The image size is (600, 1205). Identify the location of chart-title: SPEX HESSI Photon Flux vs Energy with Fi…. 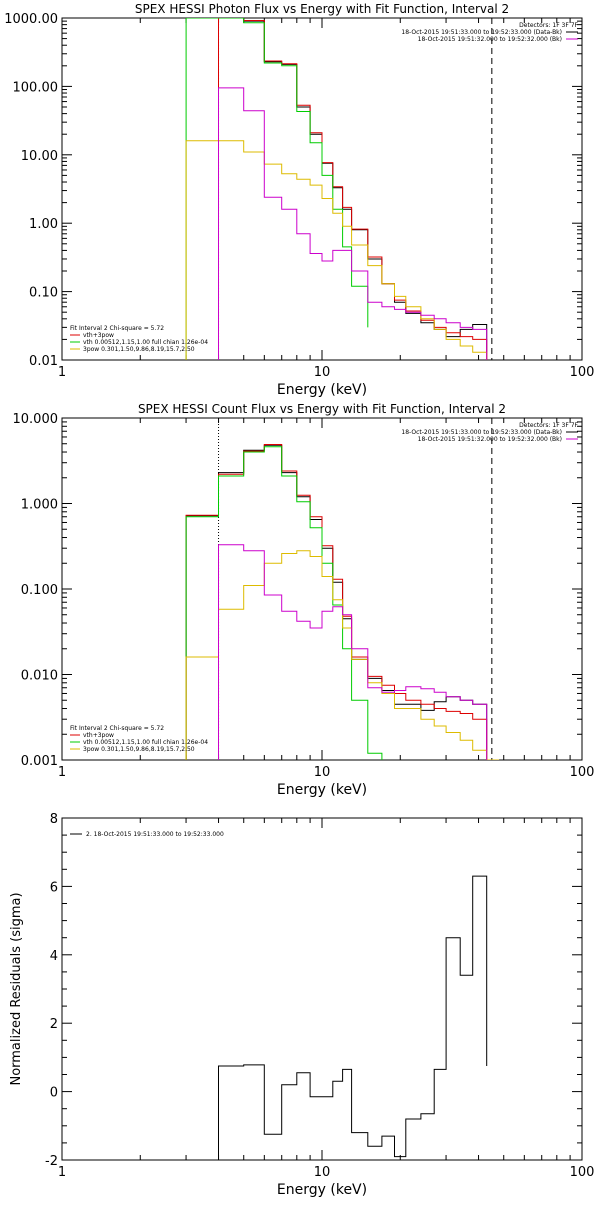
(322, 9).